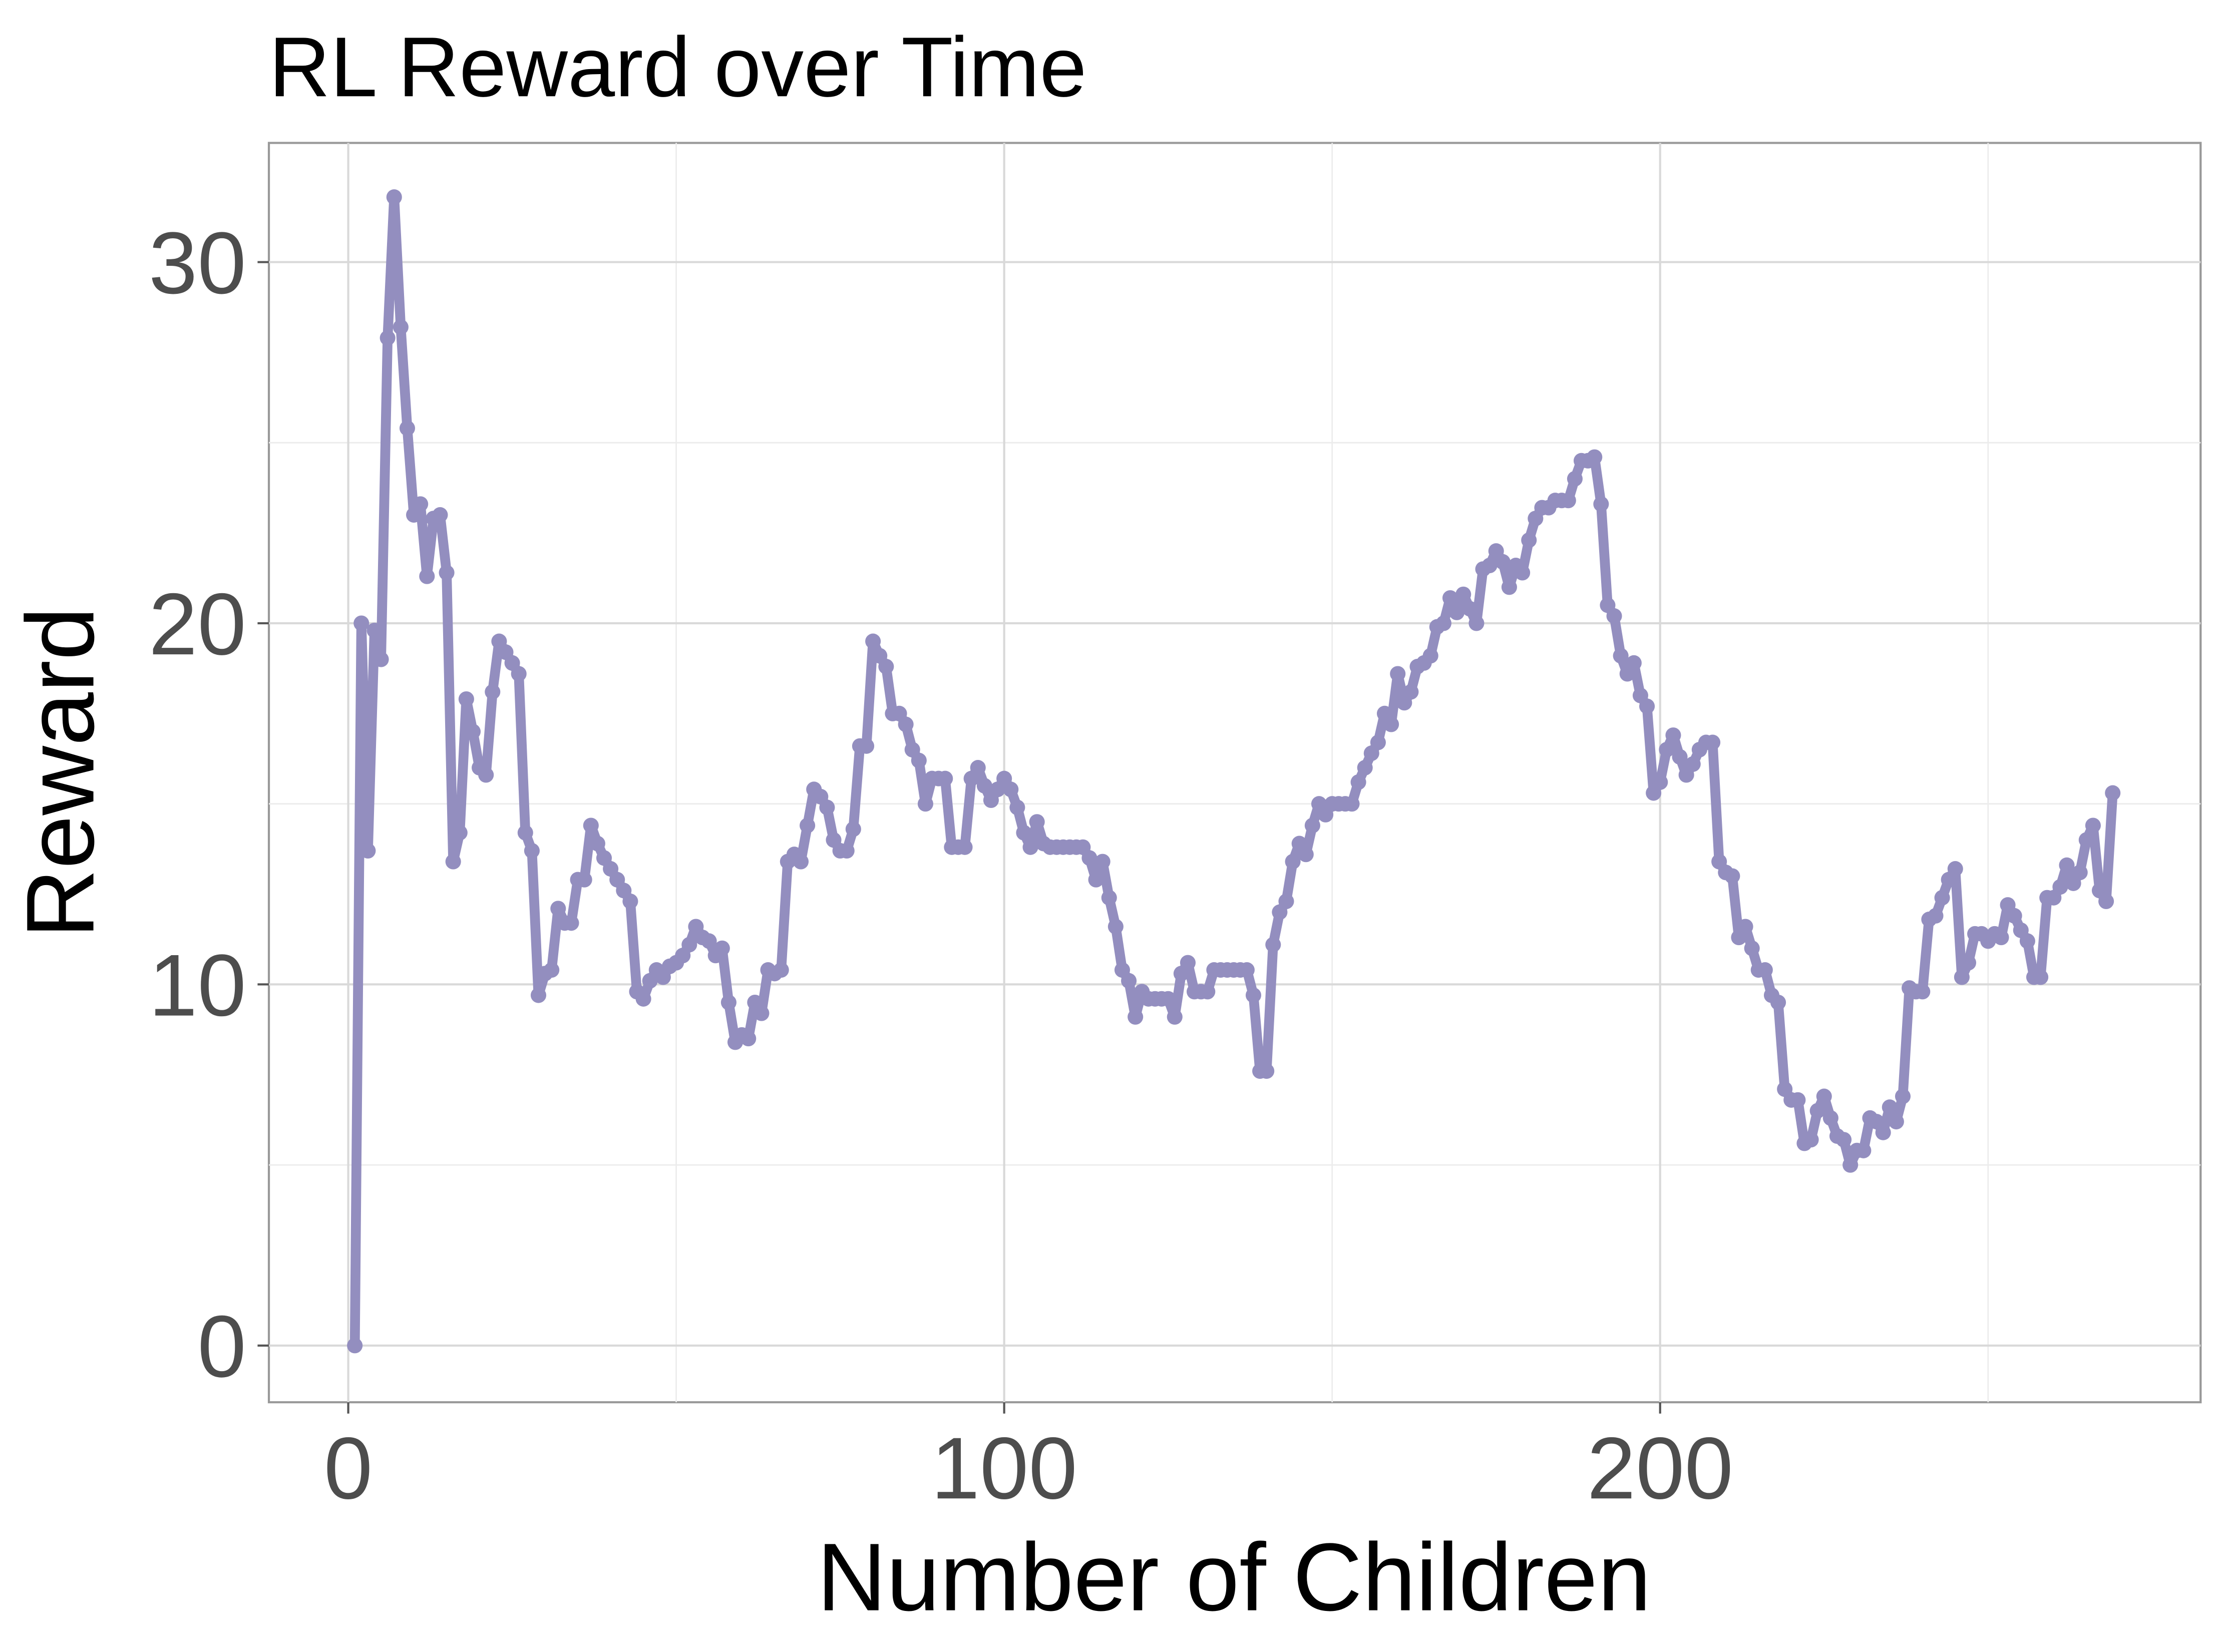 This screenshot has height=1652, width=2219. I want to click on x-tick-label: 0, so click(348, 1468).